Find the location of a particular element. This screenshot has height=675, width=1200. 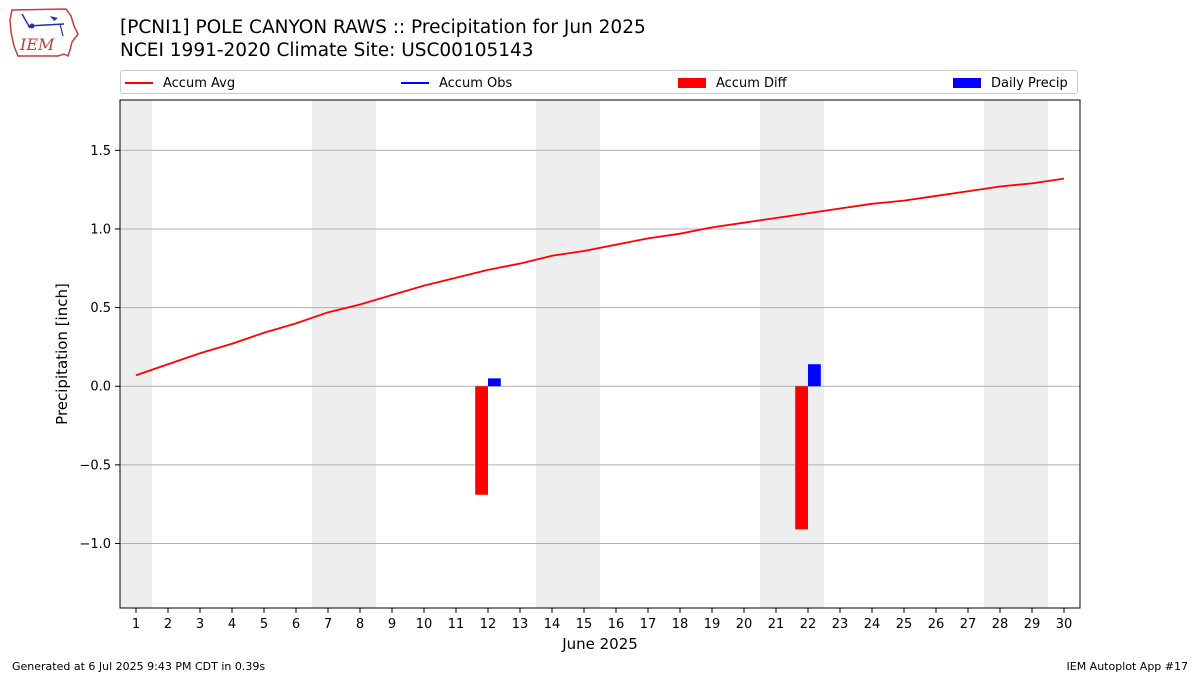

x-tick-label-10: 11 is located at coordinates (456, 624).